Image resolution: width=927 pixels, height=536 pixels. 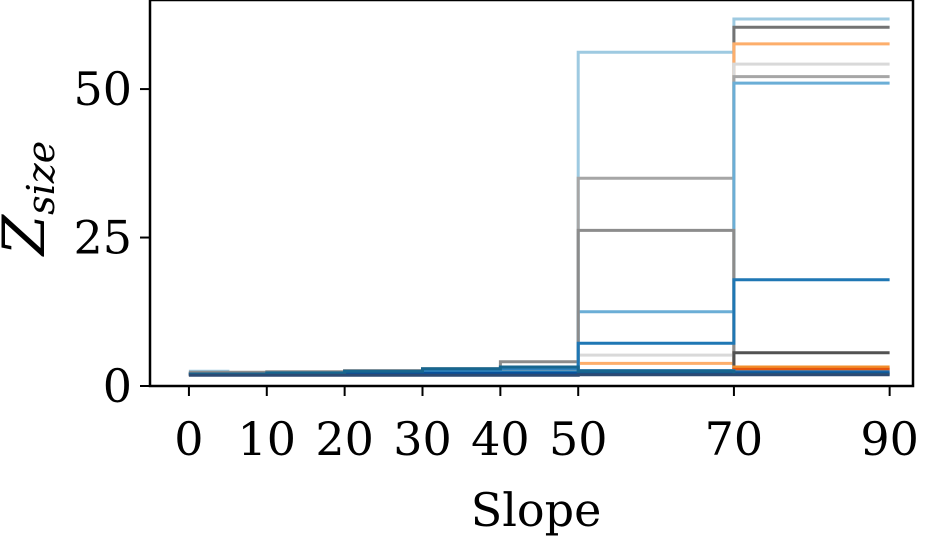 I want to click on x-tick-label: 40, so click(x=500, y=439).